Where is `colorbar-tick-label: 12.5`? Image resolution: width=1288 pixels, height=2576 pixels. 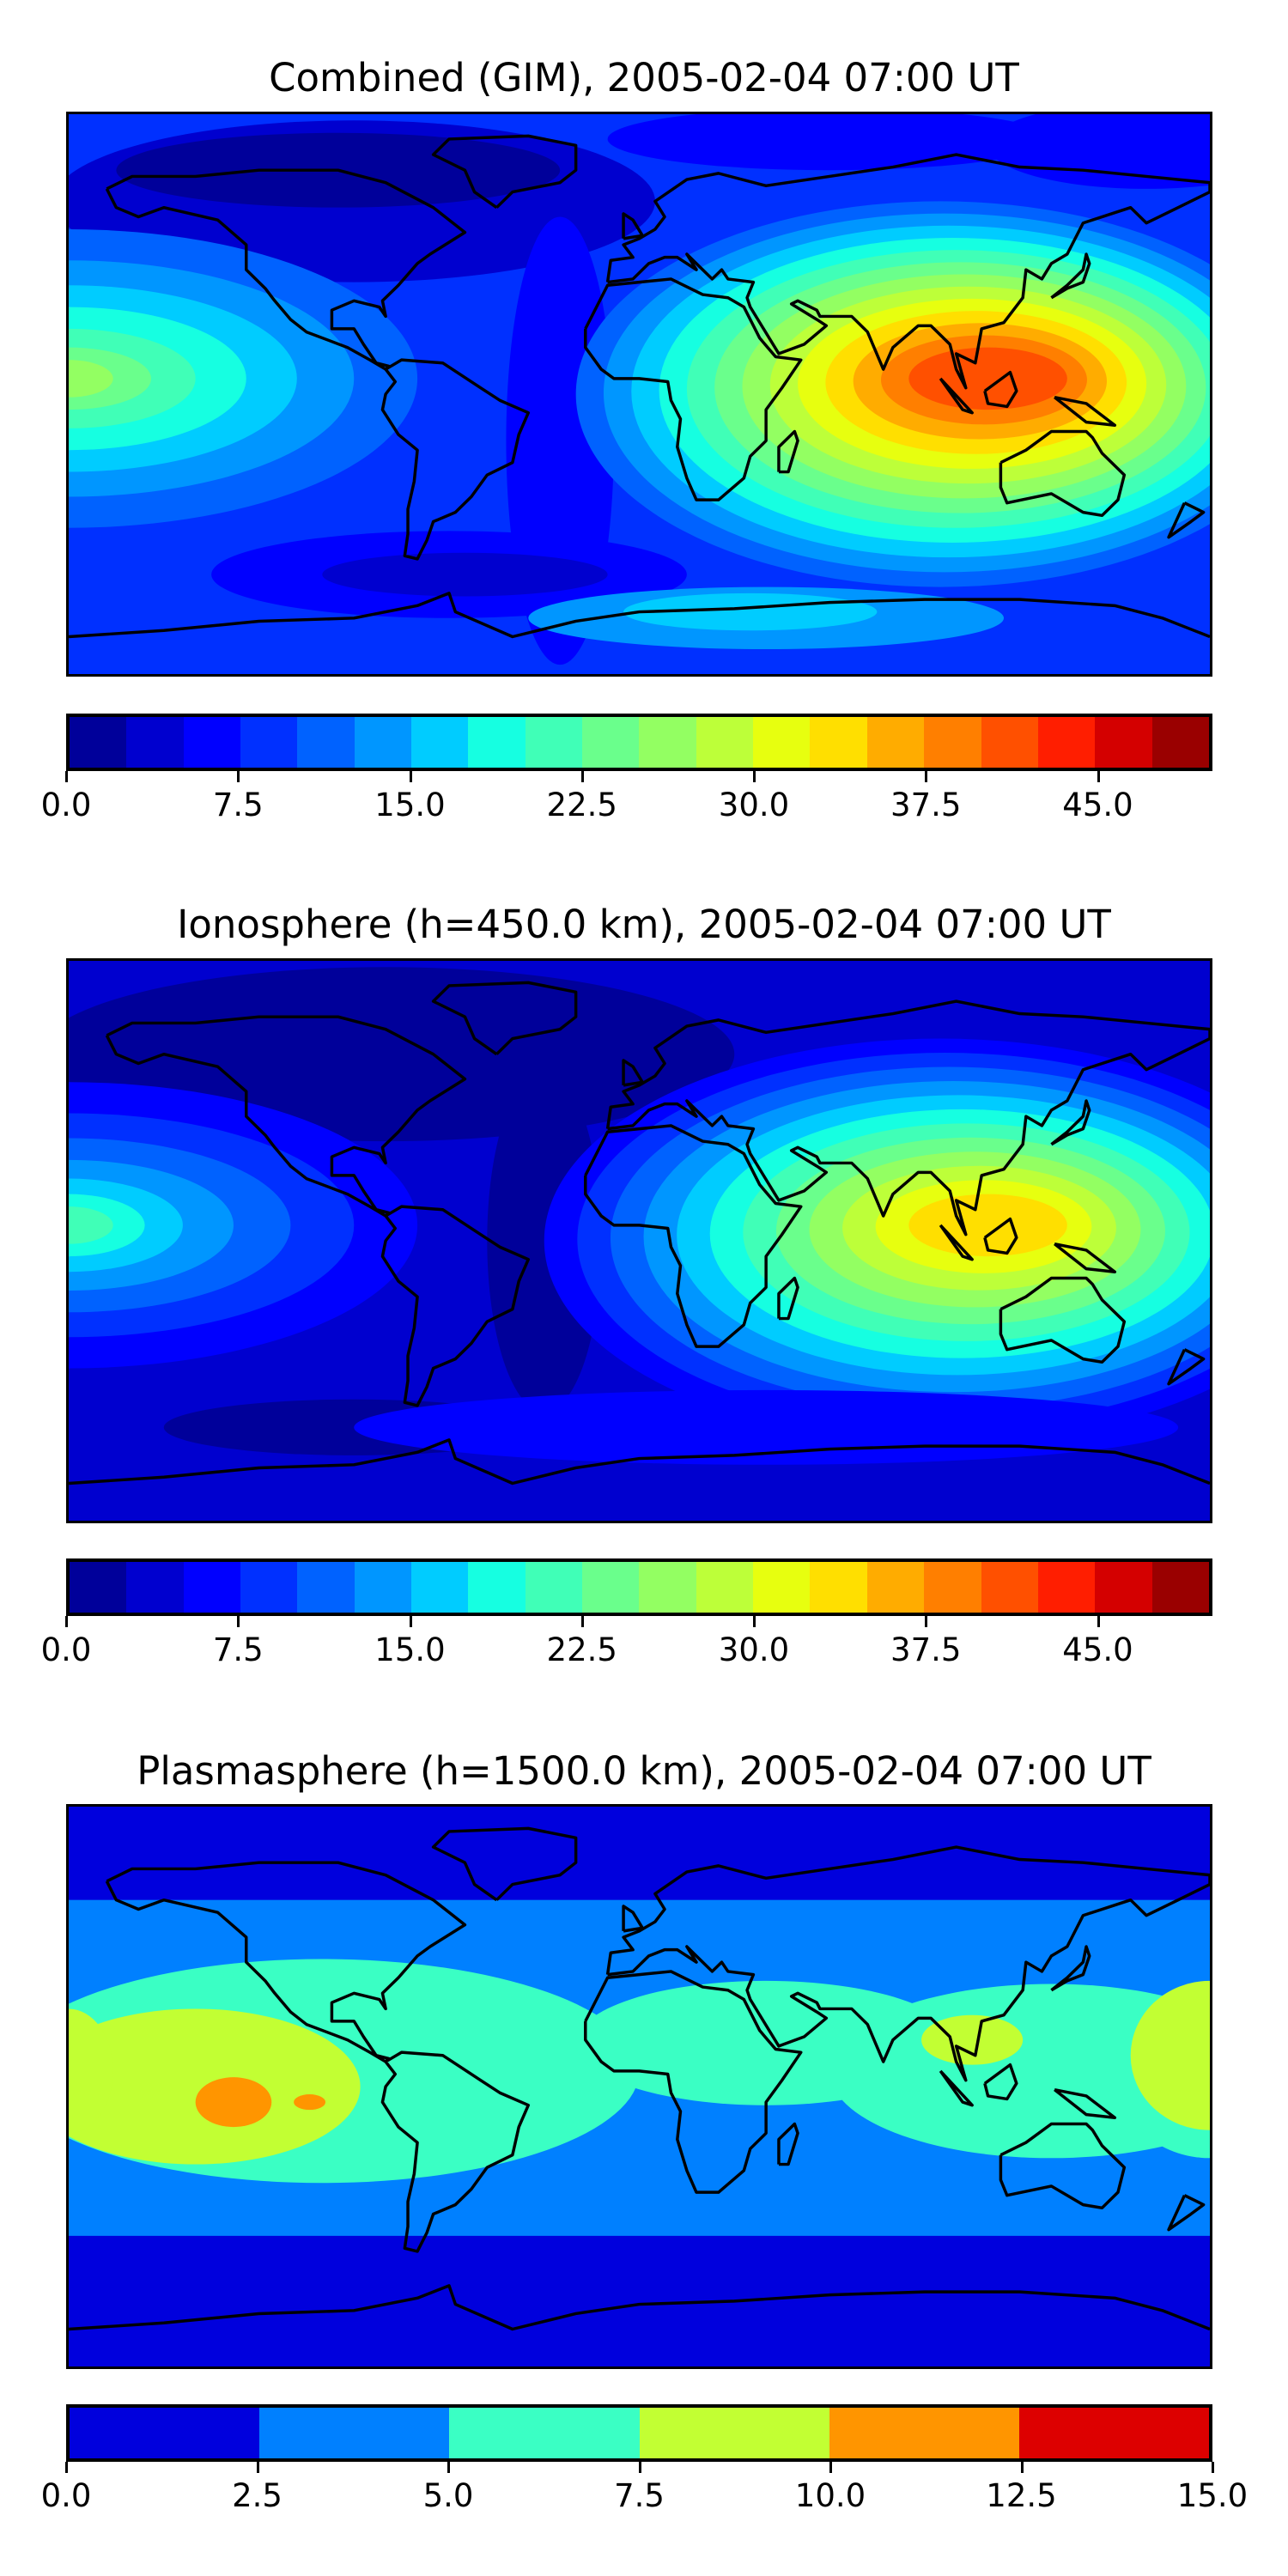
colorbar-tick-label: 12.5 is located at coordinates (1021, 2495).